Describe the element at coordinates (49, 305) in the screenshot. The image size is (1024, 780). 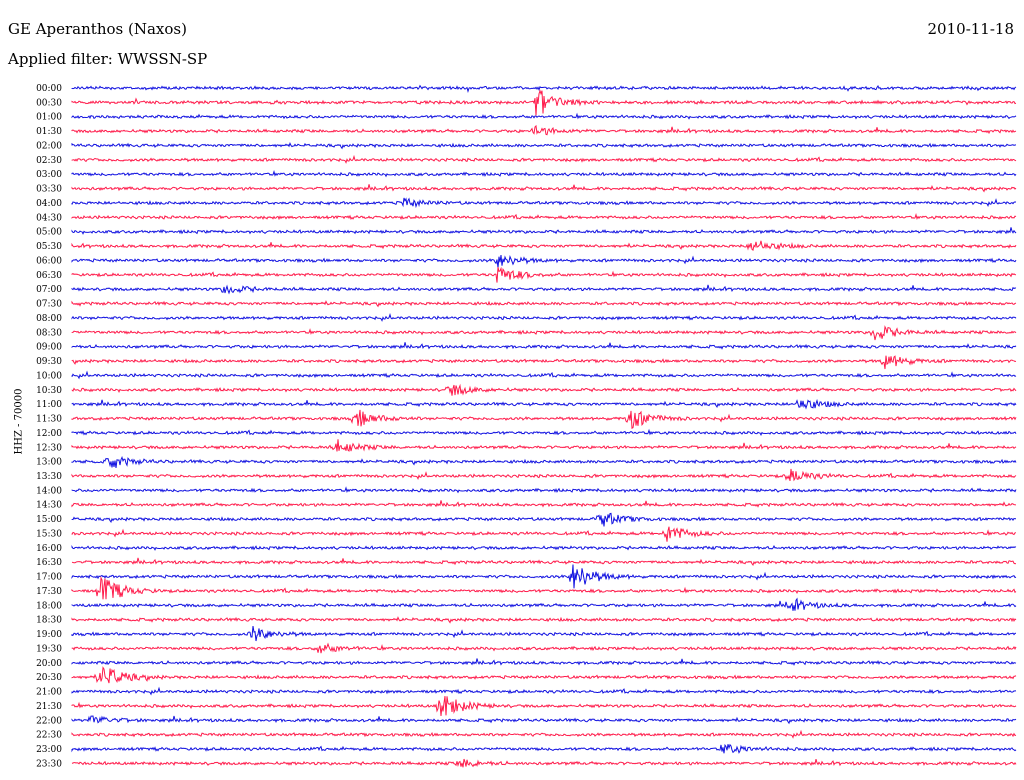
I see `row-label: 07:30` at that location.